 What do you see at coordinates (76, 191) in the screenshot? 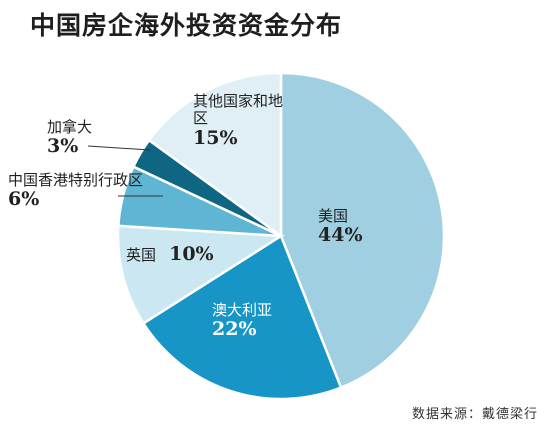
I see `label-hong-kong: 中国香港特别行政区 6%` at bounding box center [76, 191].